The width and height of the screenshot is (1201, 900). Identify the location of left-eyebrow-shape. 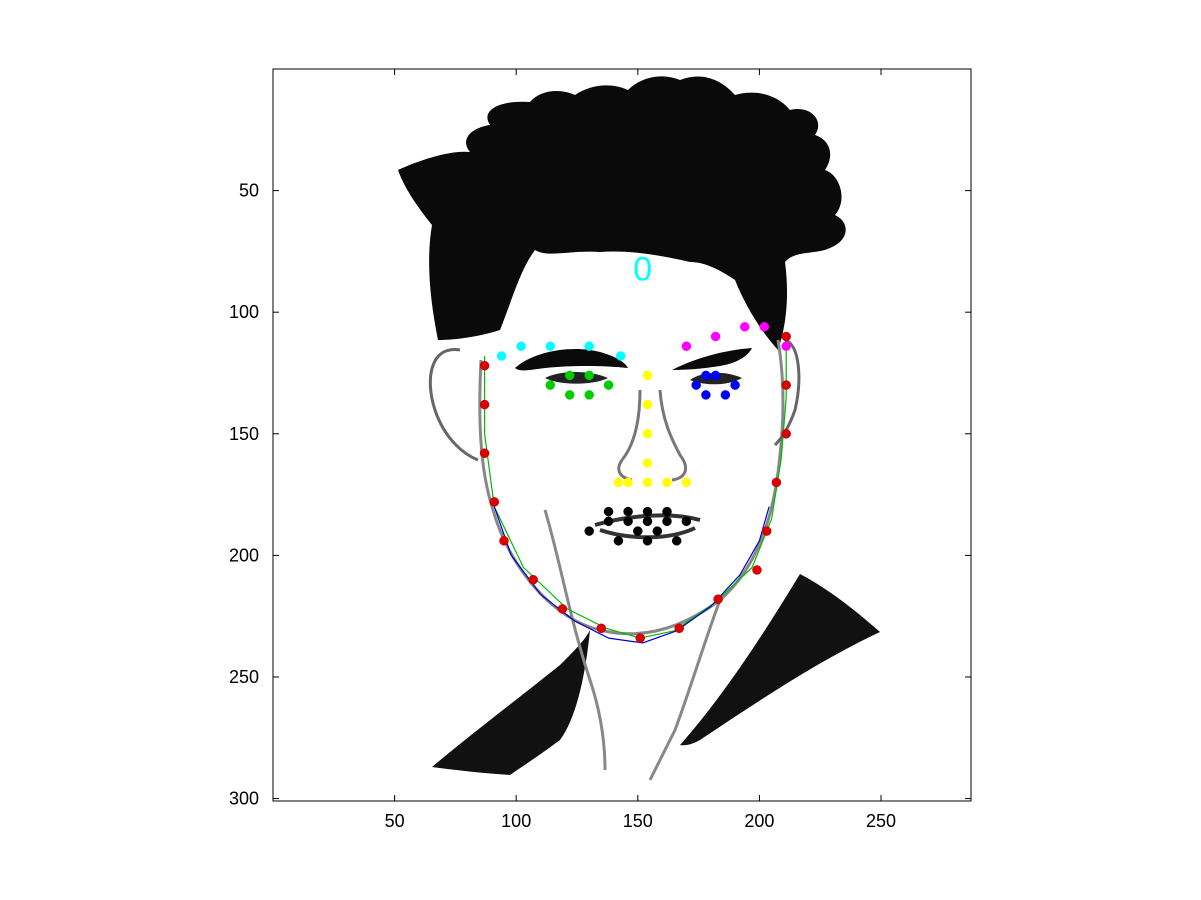
(712, 359).